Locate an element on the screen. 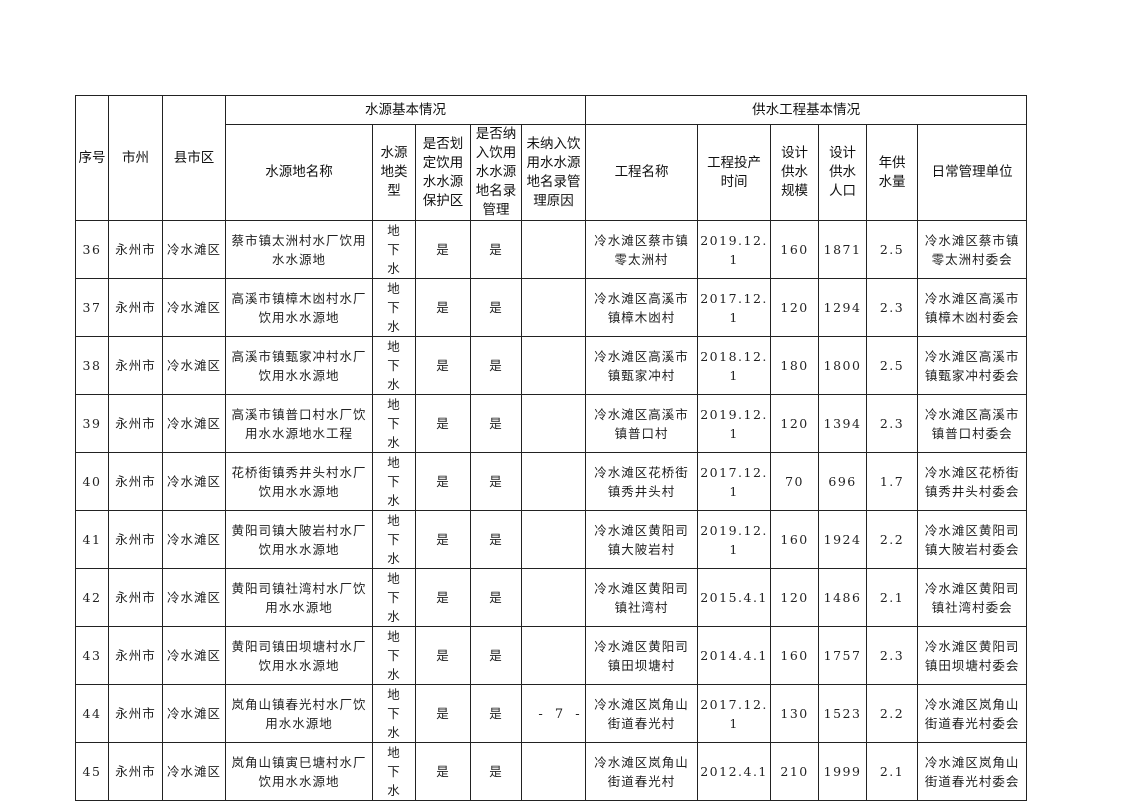 This screenshot has width=1122, height=801. cell-design-pop: 1800 is located at coordinates (843, 365).